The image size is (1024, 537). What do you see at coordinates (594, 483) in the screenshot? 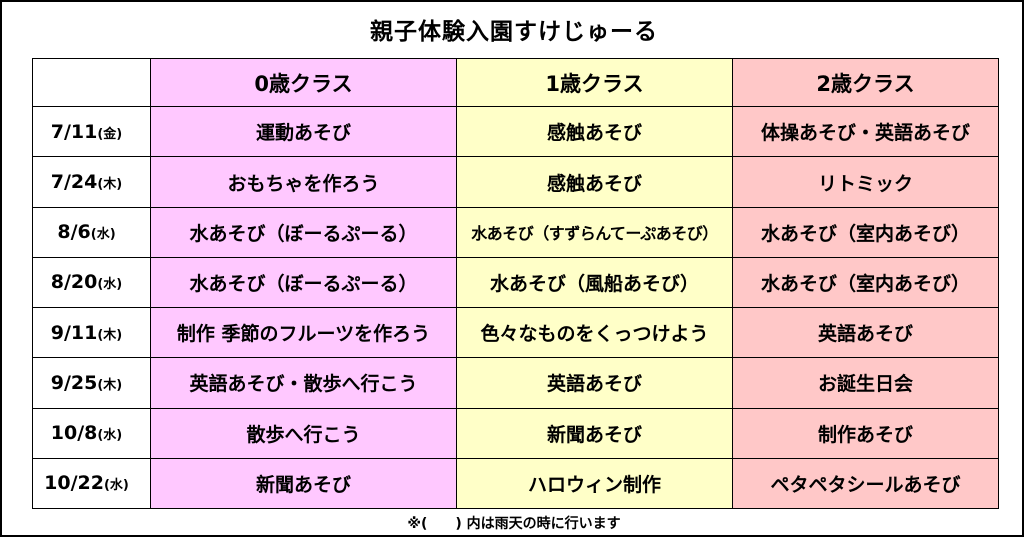
I see `class-1-cell: ハロウィン制作` at bounding box center [594, 483].